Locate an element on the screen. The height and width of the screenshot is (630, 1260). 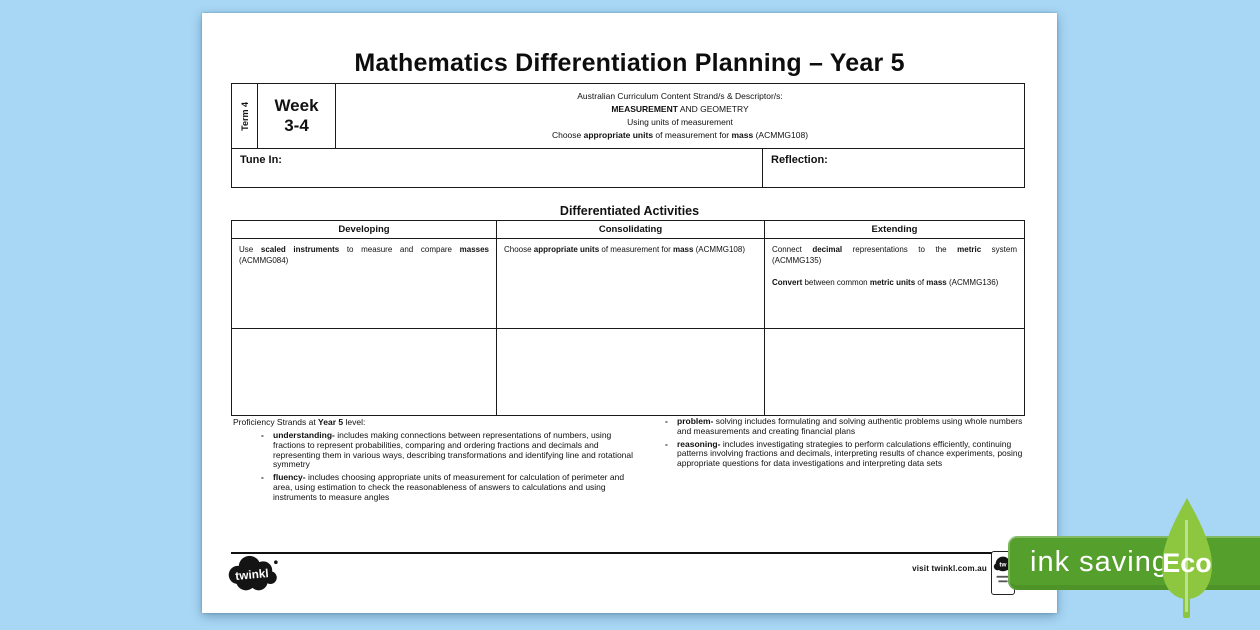
tune-in-cell: Tune In: is located at coordinates (497, 167).